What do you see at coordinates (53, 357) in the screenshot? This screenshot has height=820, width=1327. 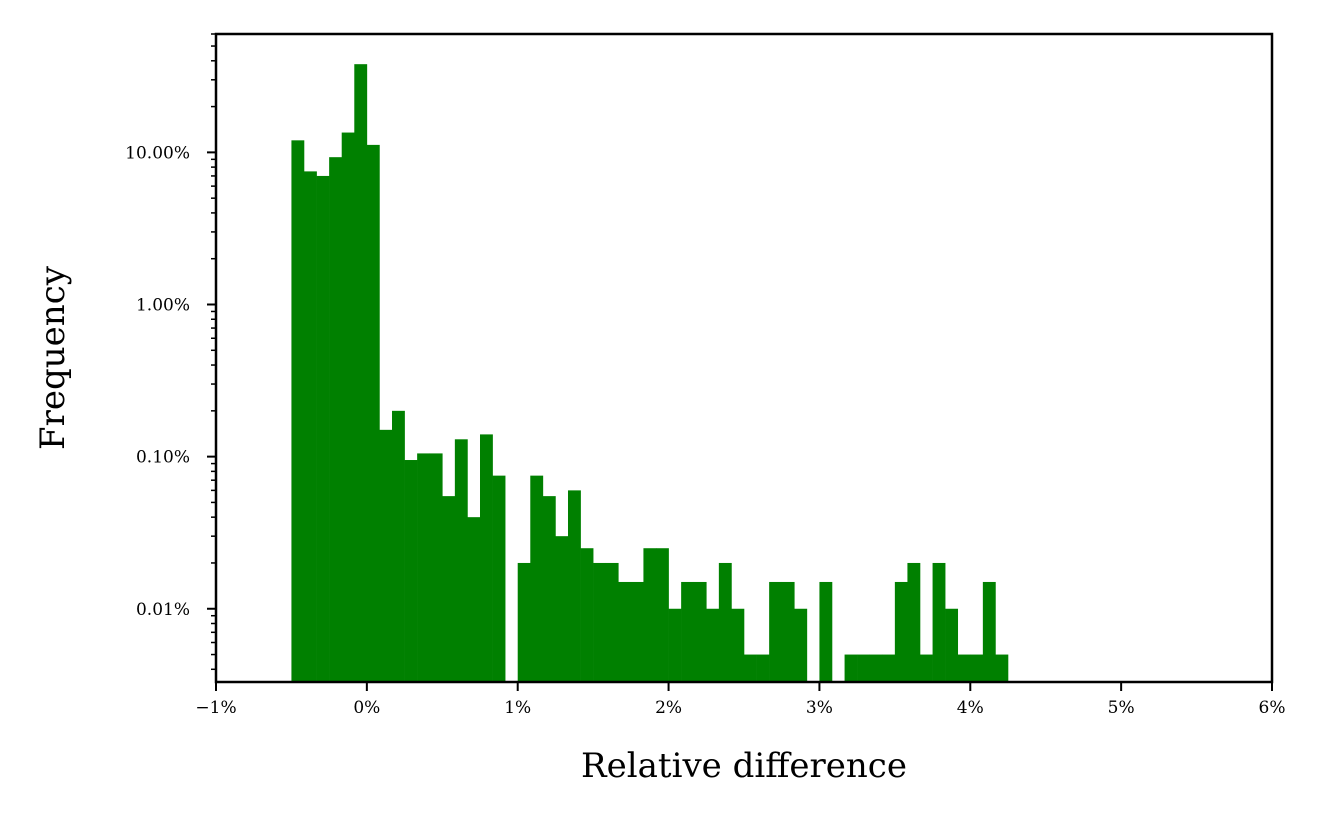 I see `y-axis-label: Frequency` at bounding box center [53, 357].